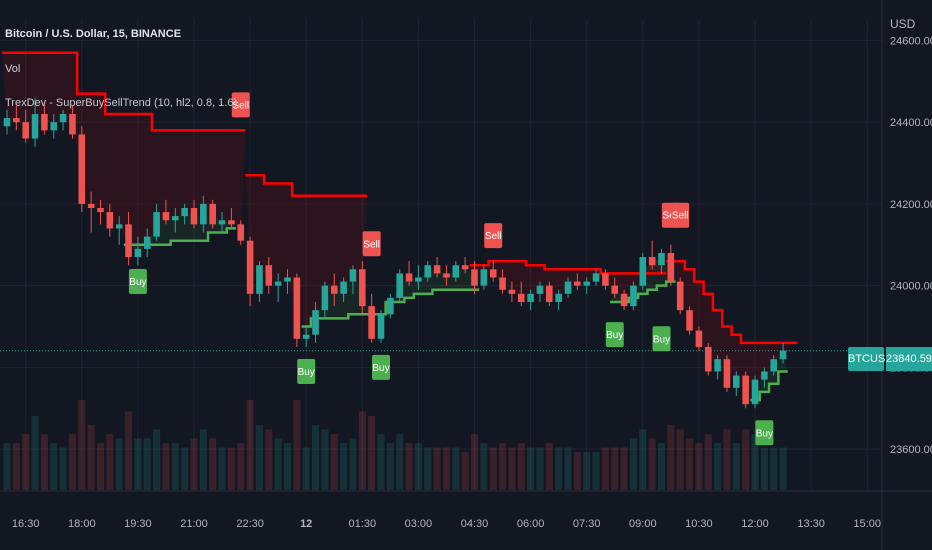 Image resolution: width=932 pixels, height=550 pixels. What do you see at coordinates (531, 524) in the screenshot?
I see `x-tick-label: 06:00` at bounding box center [531, 524].